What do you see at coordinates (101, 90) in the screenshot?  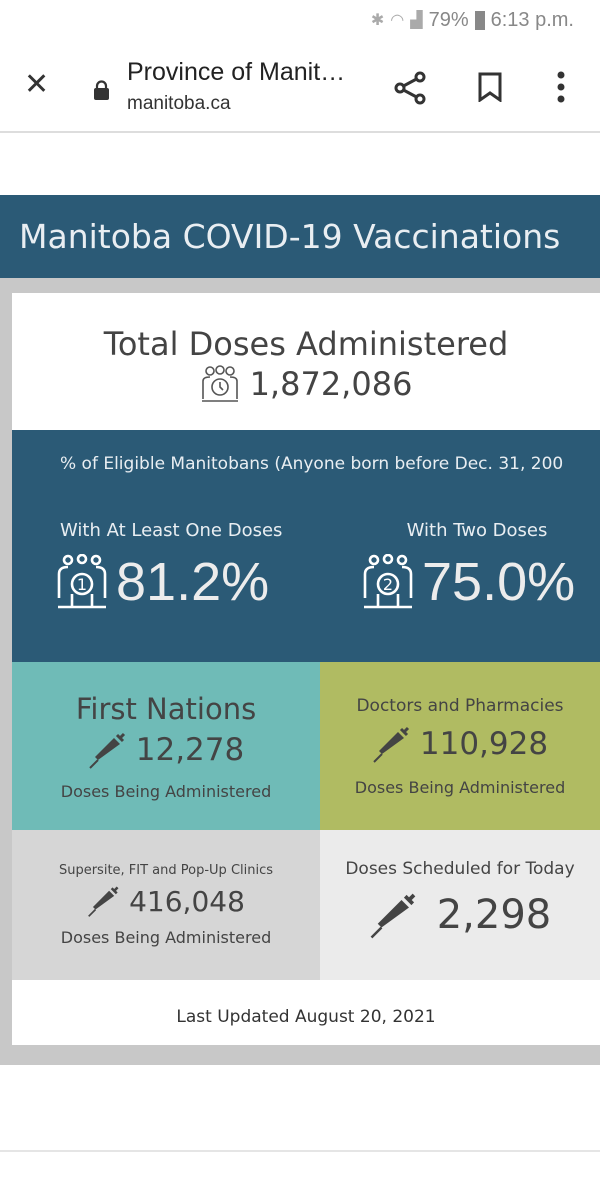 I see `lock-icon` at bounding box center [101, 90].